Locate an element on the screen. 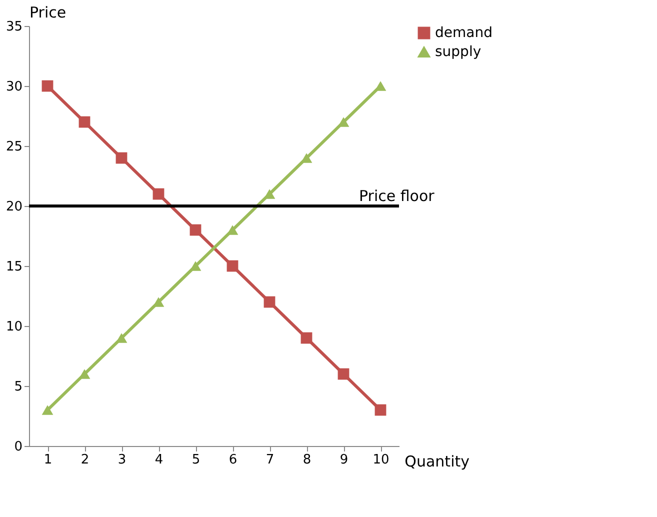 The width and height of the screenshot is (657, 517). x-tick-label: 3 is located at coordinates (122, 460).